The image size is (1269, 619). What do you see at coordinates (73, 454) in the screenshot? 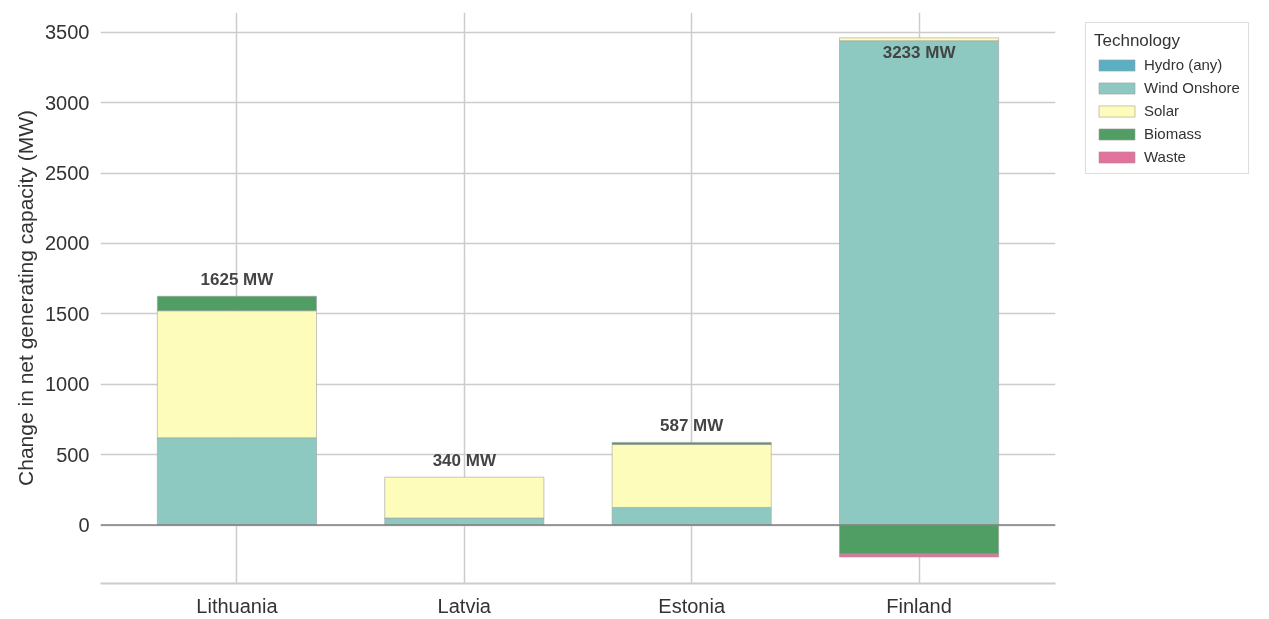
I see `y-tick-label: 500` at bounding box center [73, 454].